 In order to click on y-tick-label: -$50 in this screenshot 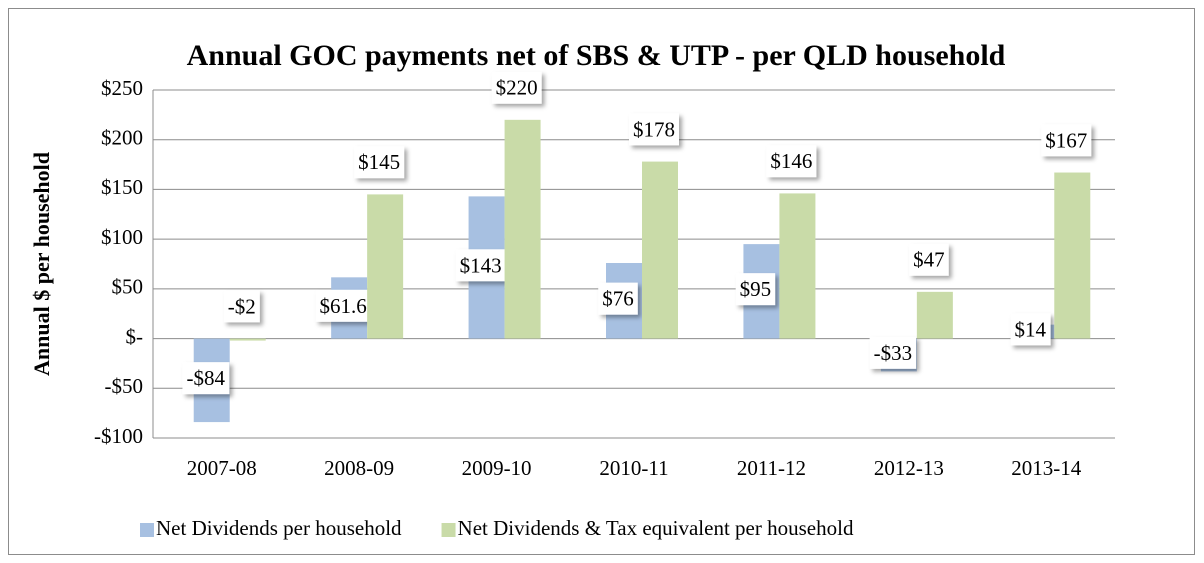, I will do `click(124, 386)`.